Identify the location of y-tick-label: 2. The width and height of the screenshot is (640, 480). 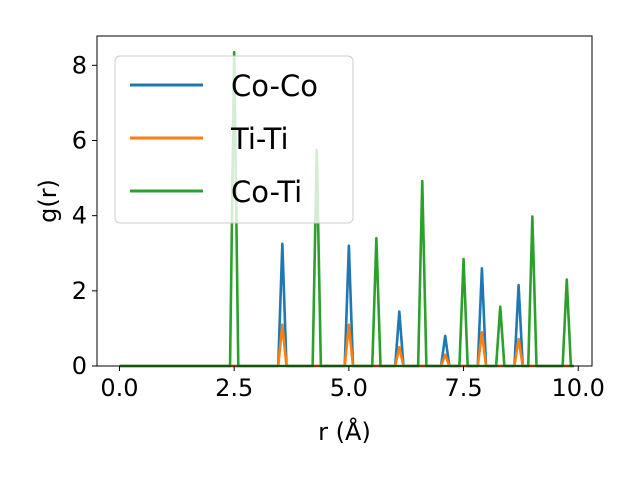
(79, 291).